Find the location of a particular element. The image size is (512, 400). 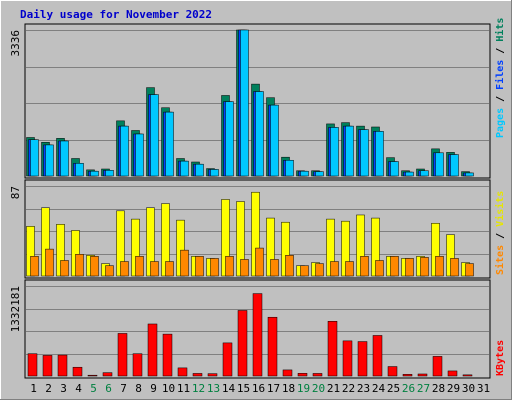

day-label-27: 27 is located at coordinates (423, 388).